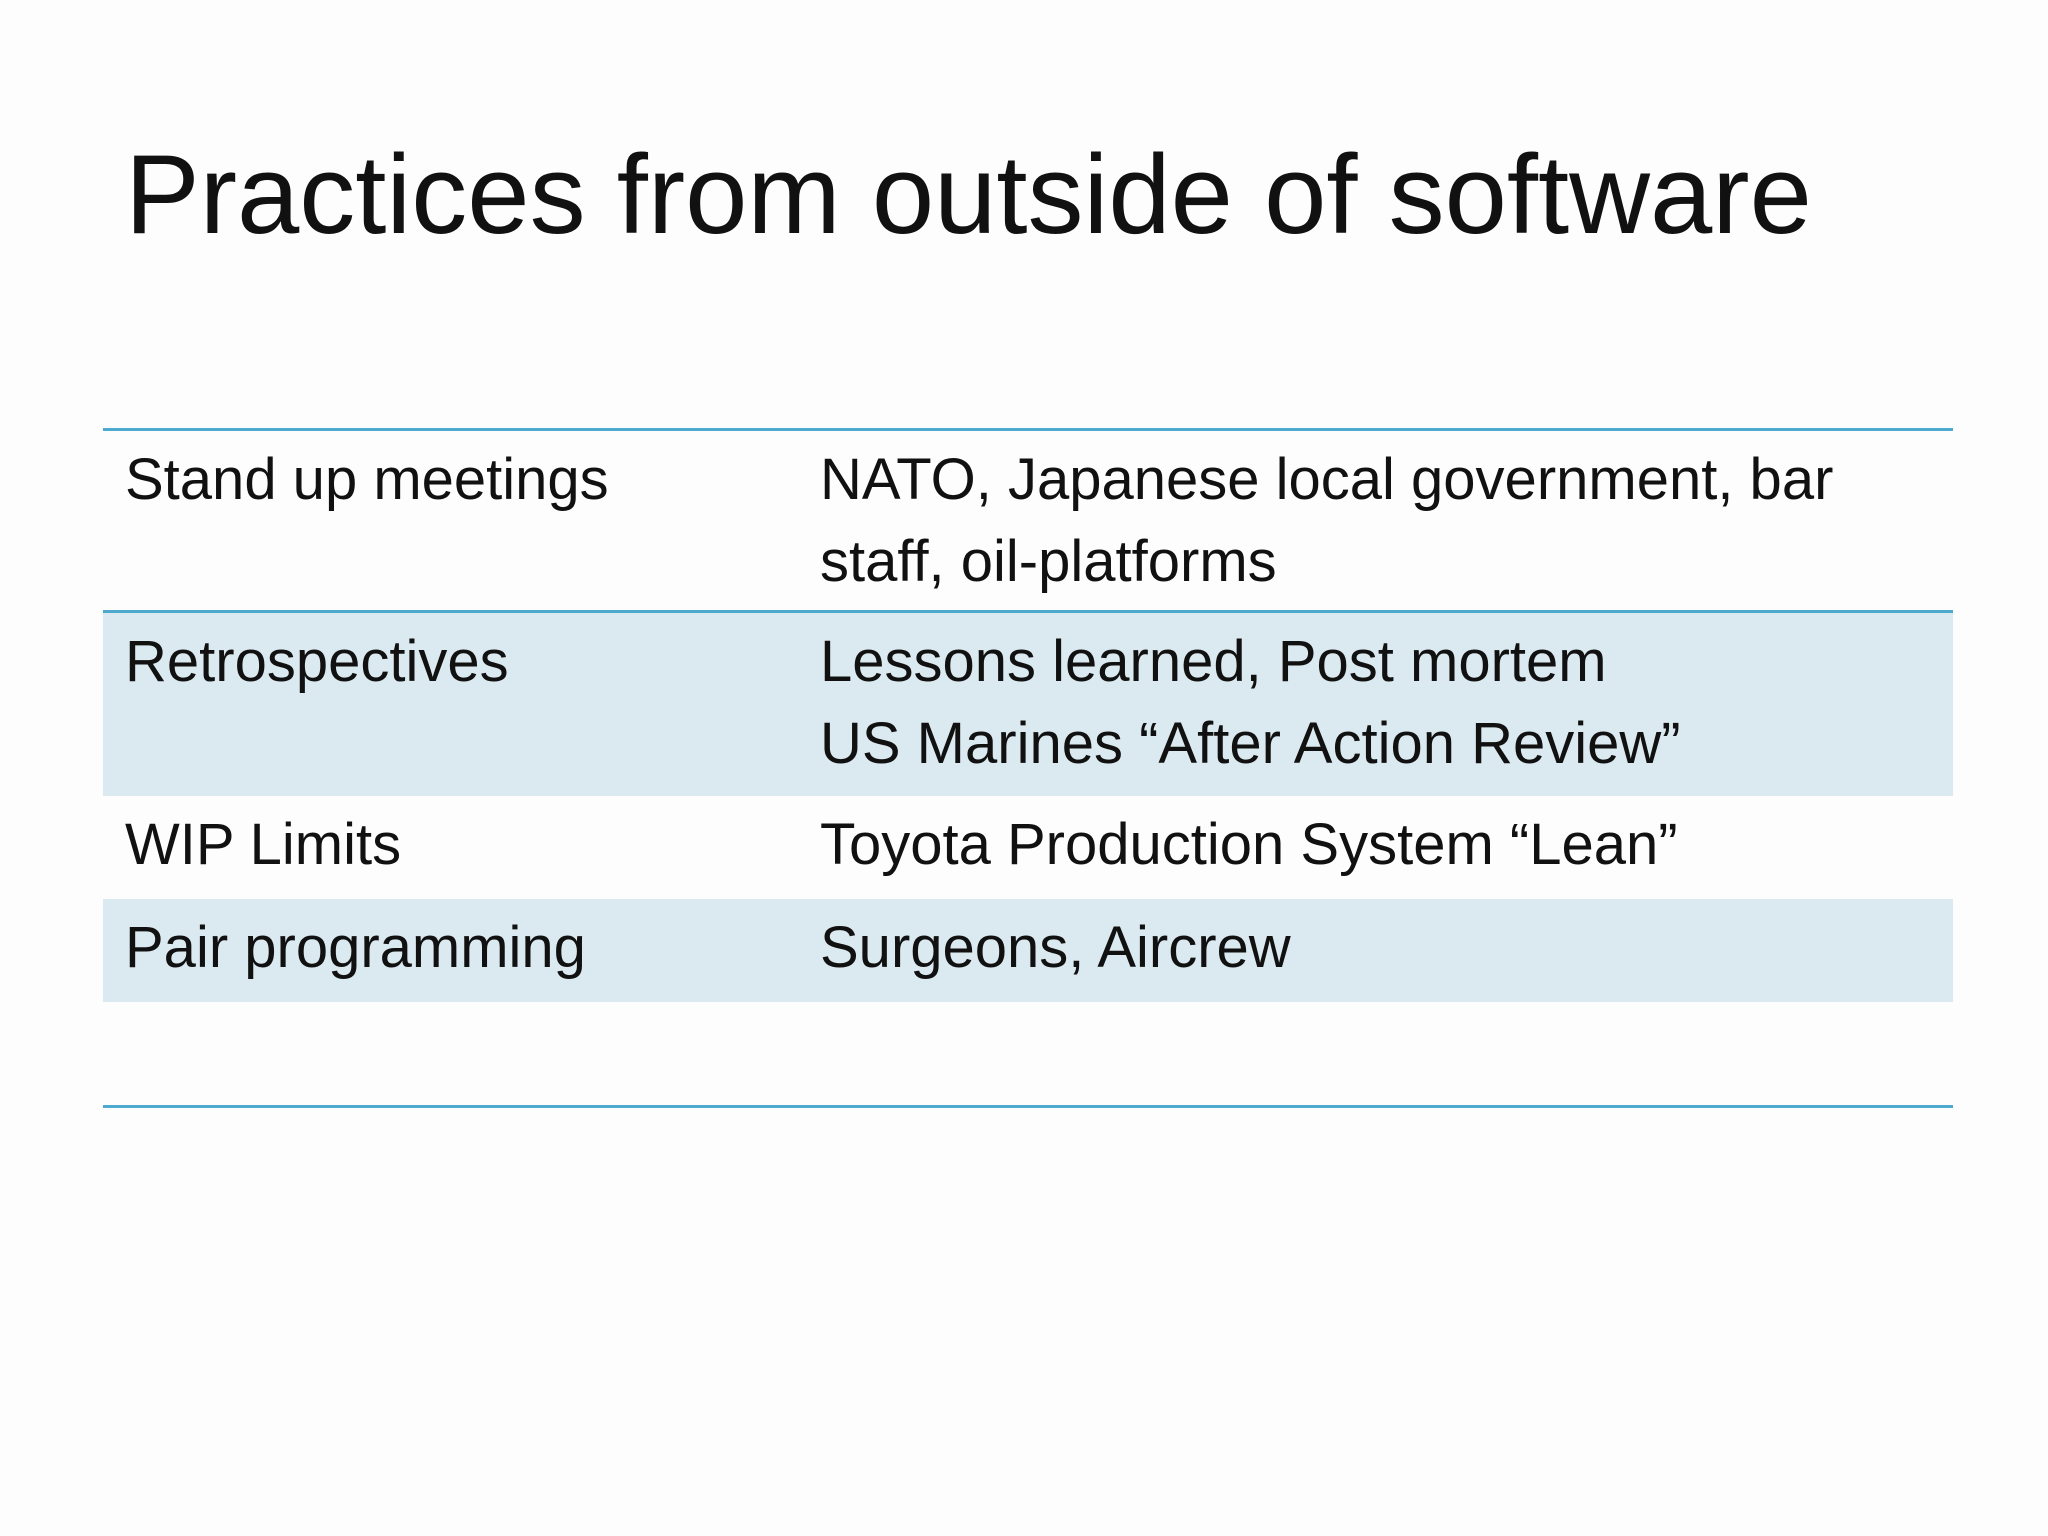 This screenshot has width=2048, height=1536. I want to click on table-row: Pair programming Surgeons, Aircrew, so click(1028, 950).